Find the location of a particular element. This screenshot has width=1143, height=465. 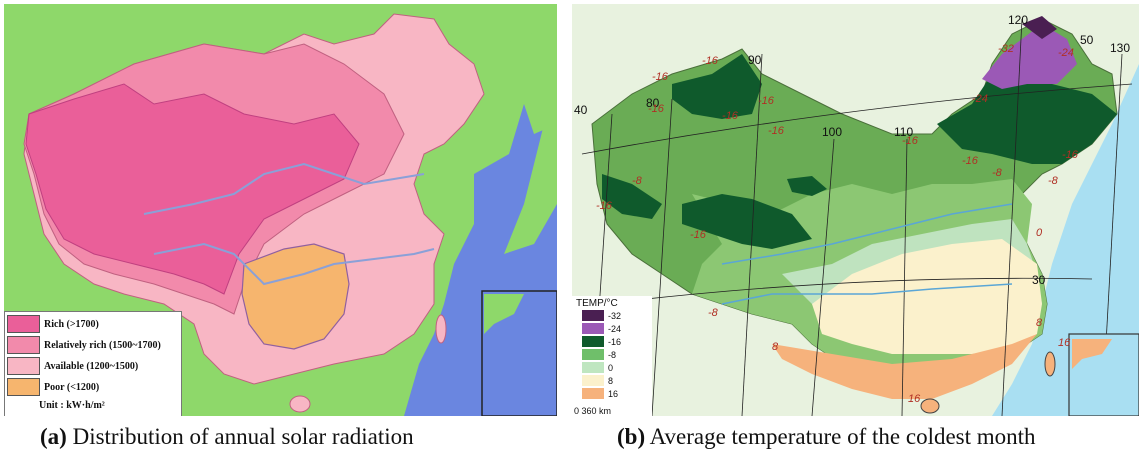

legend-label: -32 is located at coordinates (615, 315).